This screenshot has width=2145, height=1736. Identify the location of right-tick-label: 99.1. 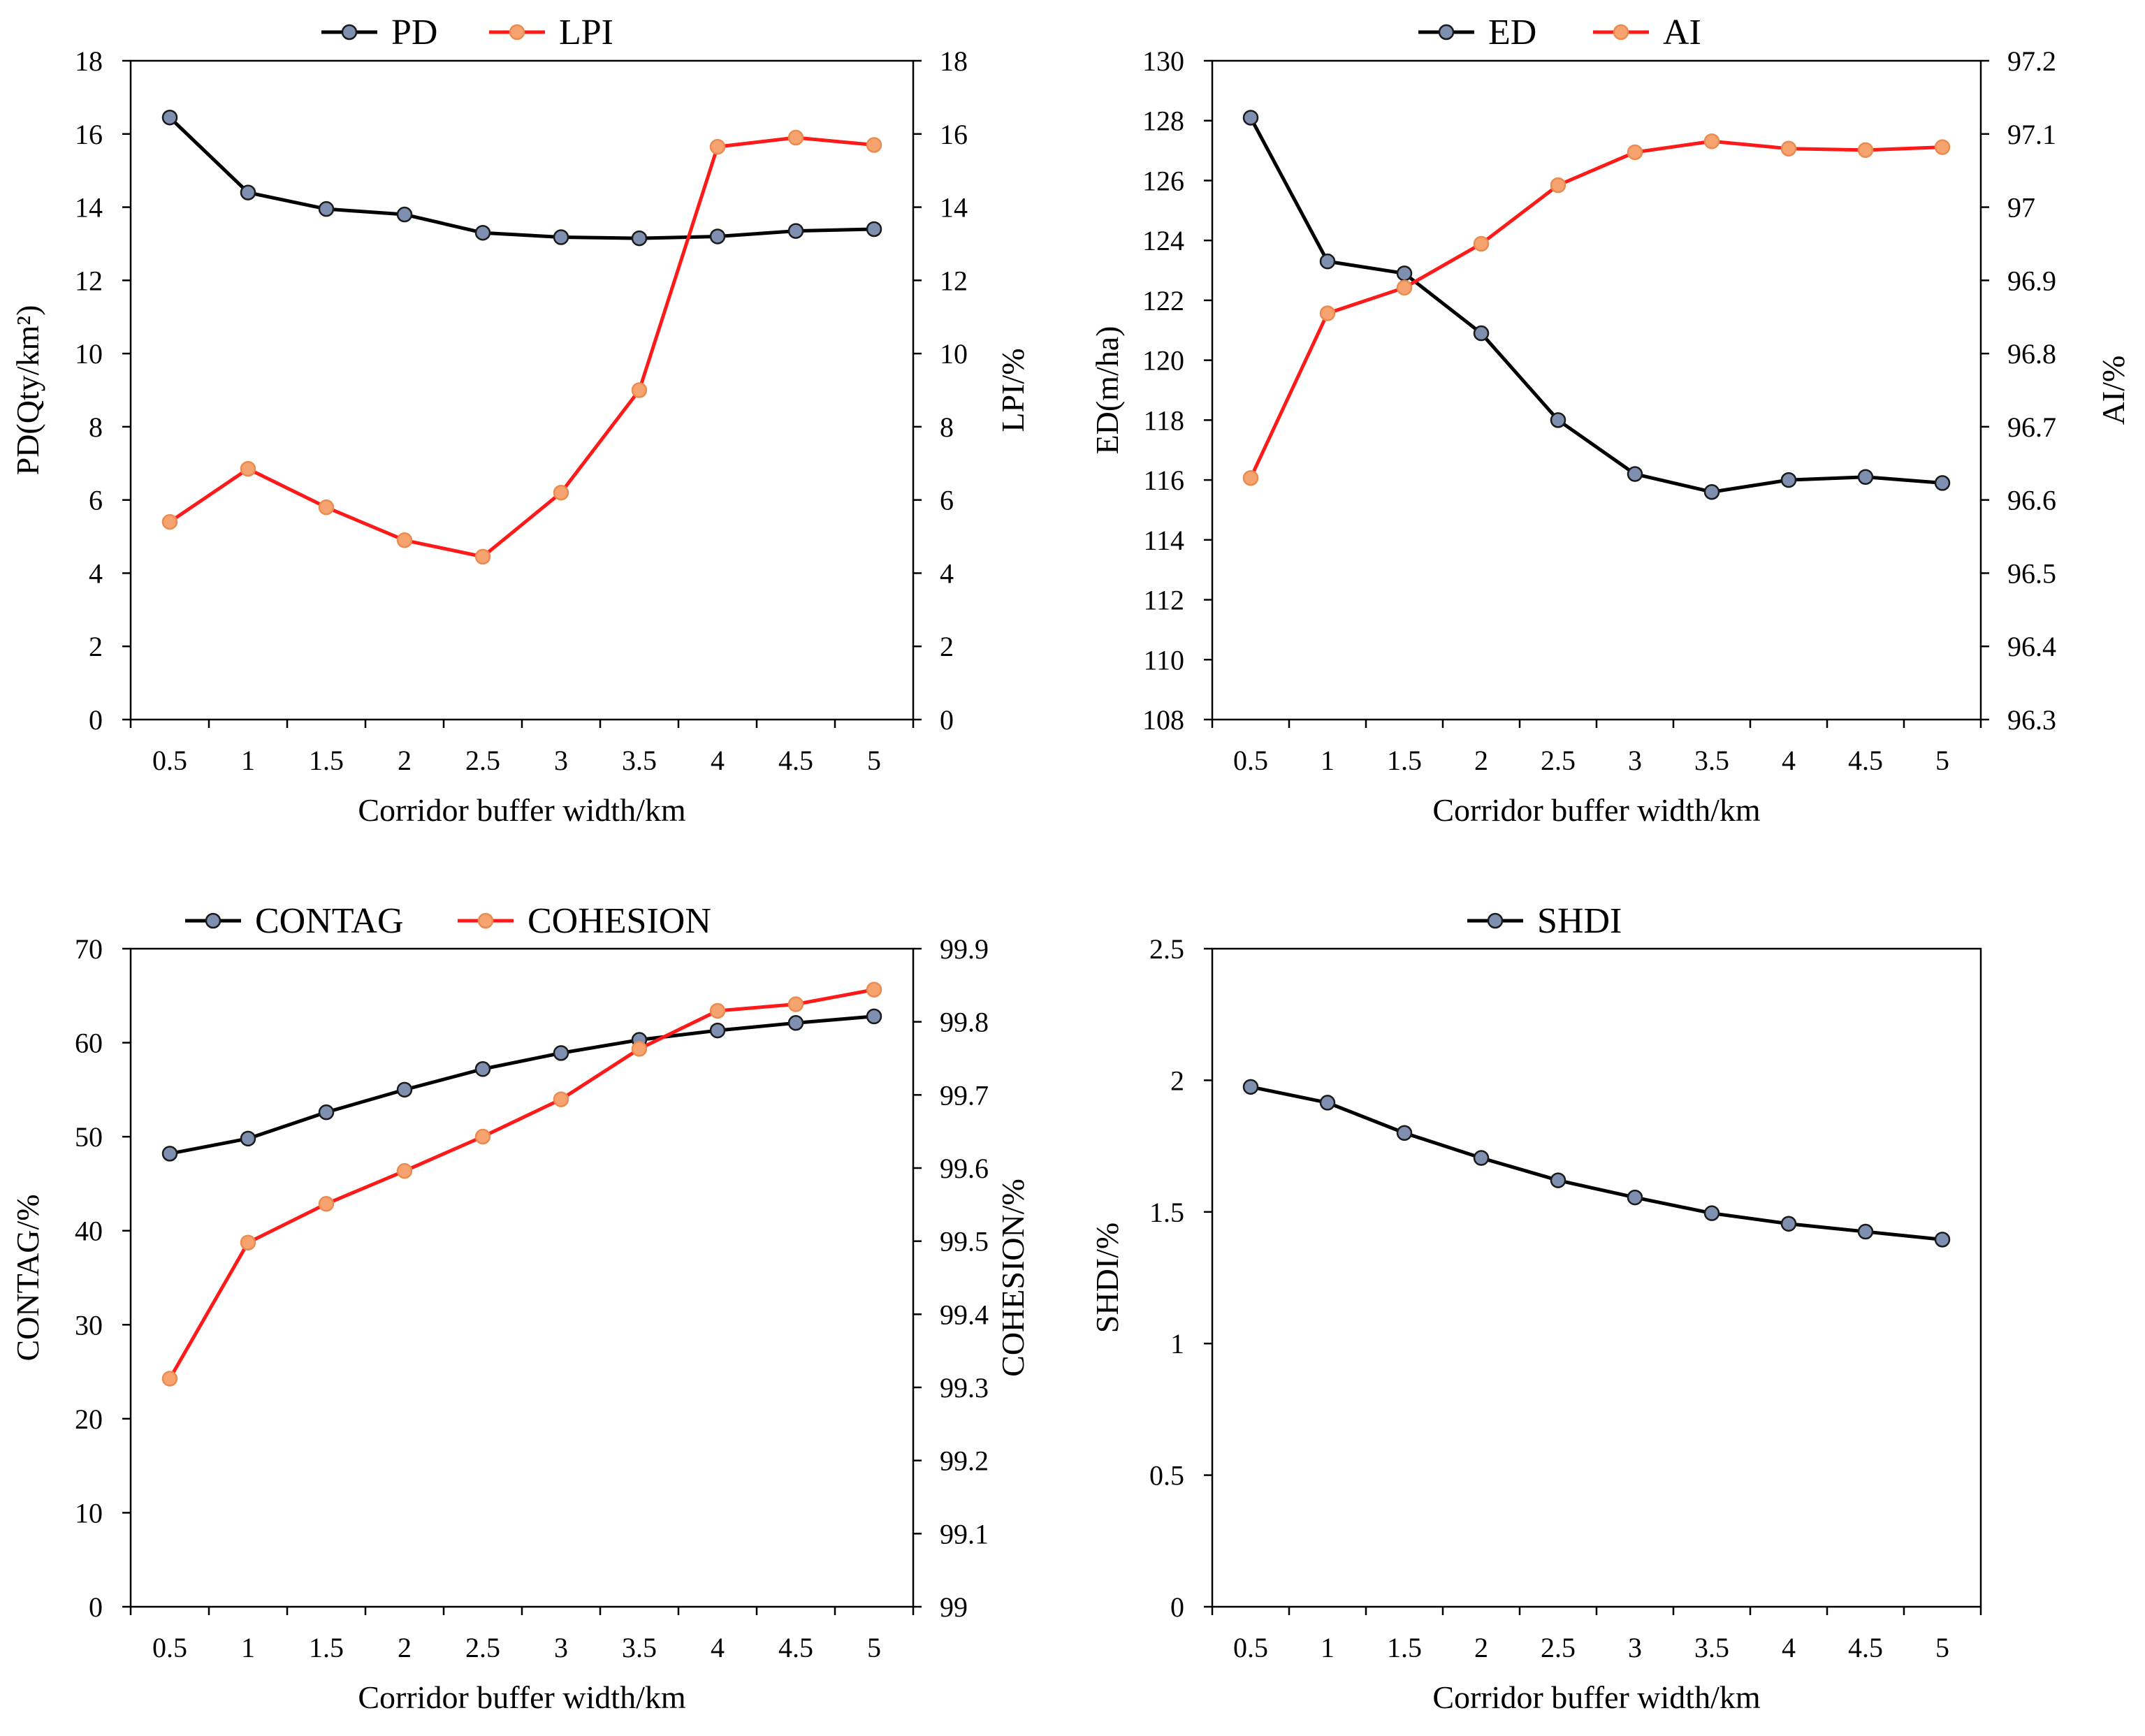
(964, 1533).